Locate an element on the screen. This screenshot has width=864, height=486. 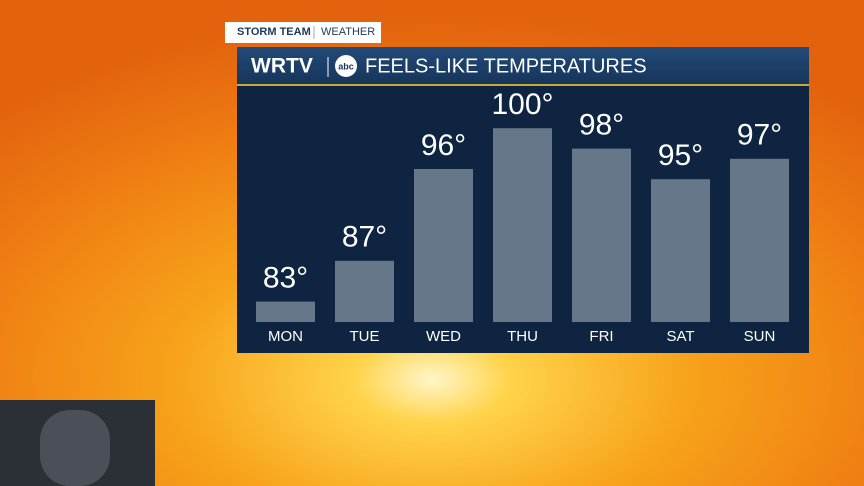
x-tick-label: THU is located at coordinates (522, 336).